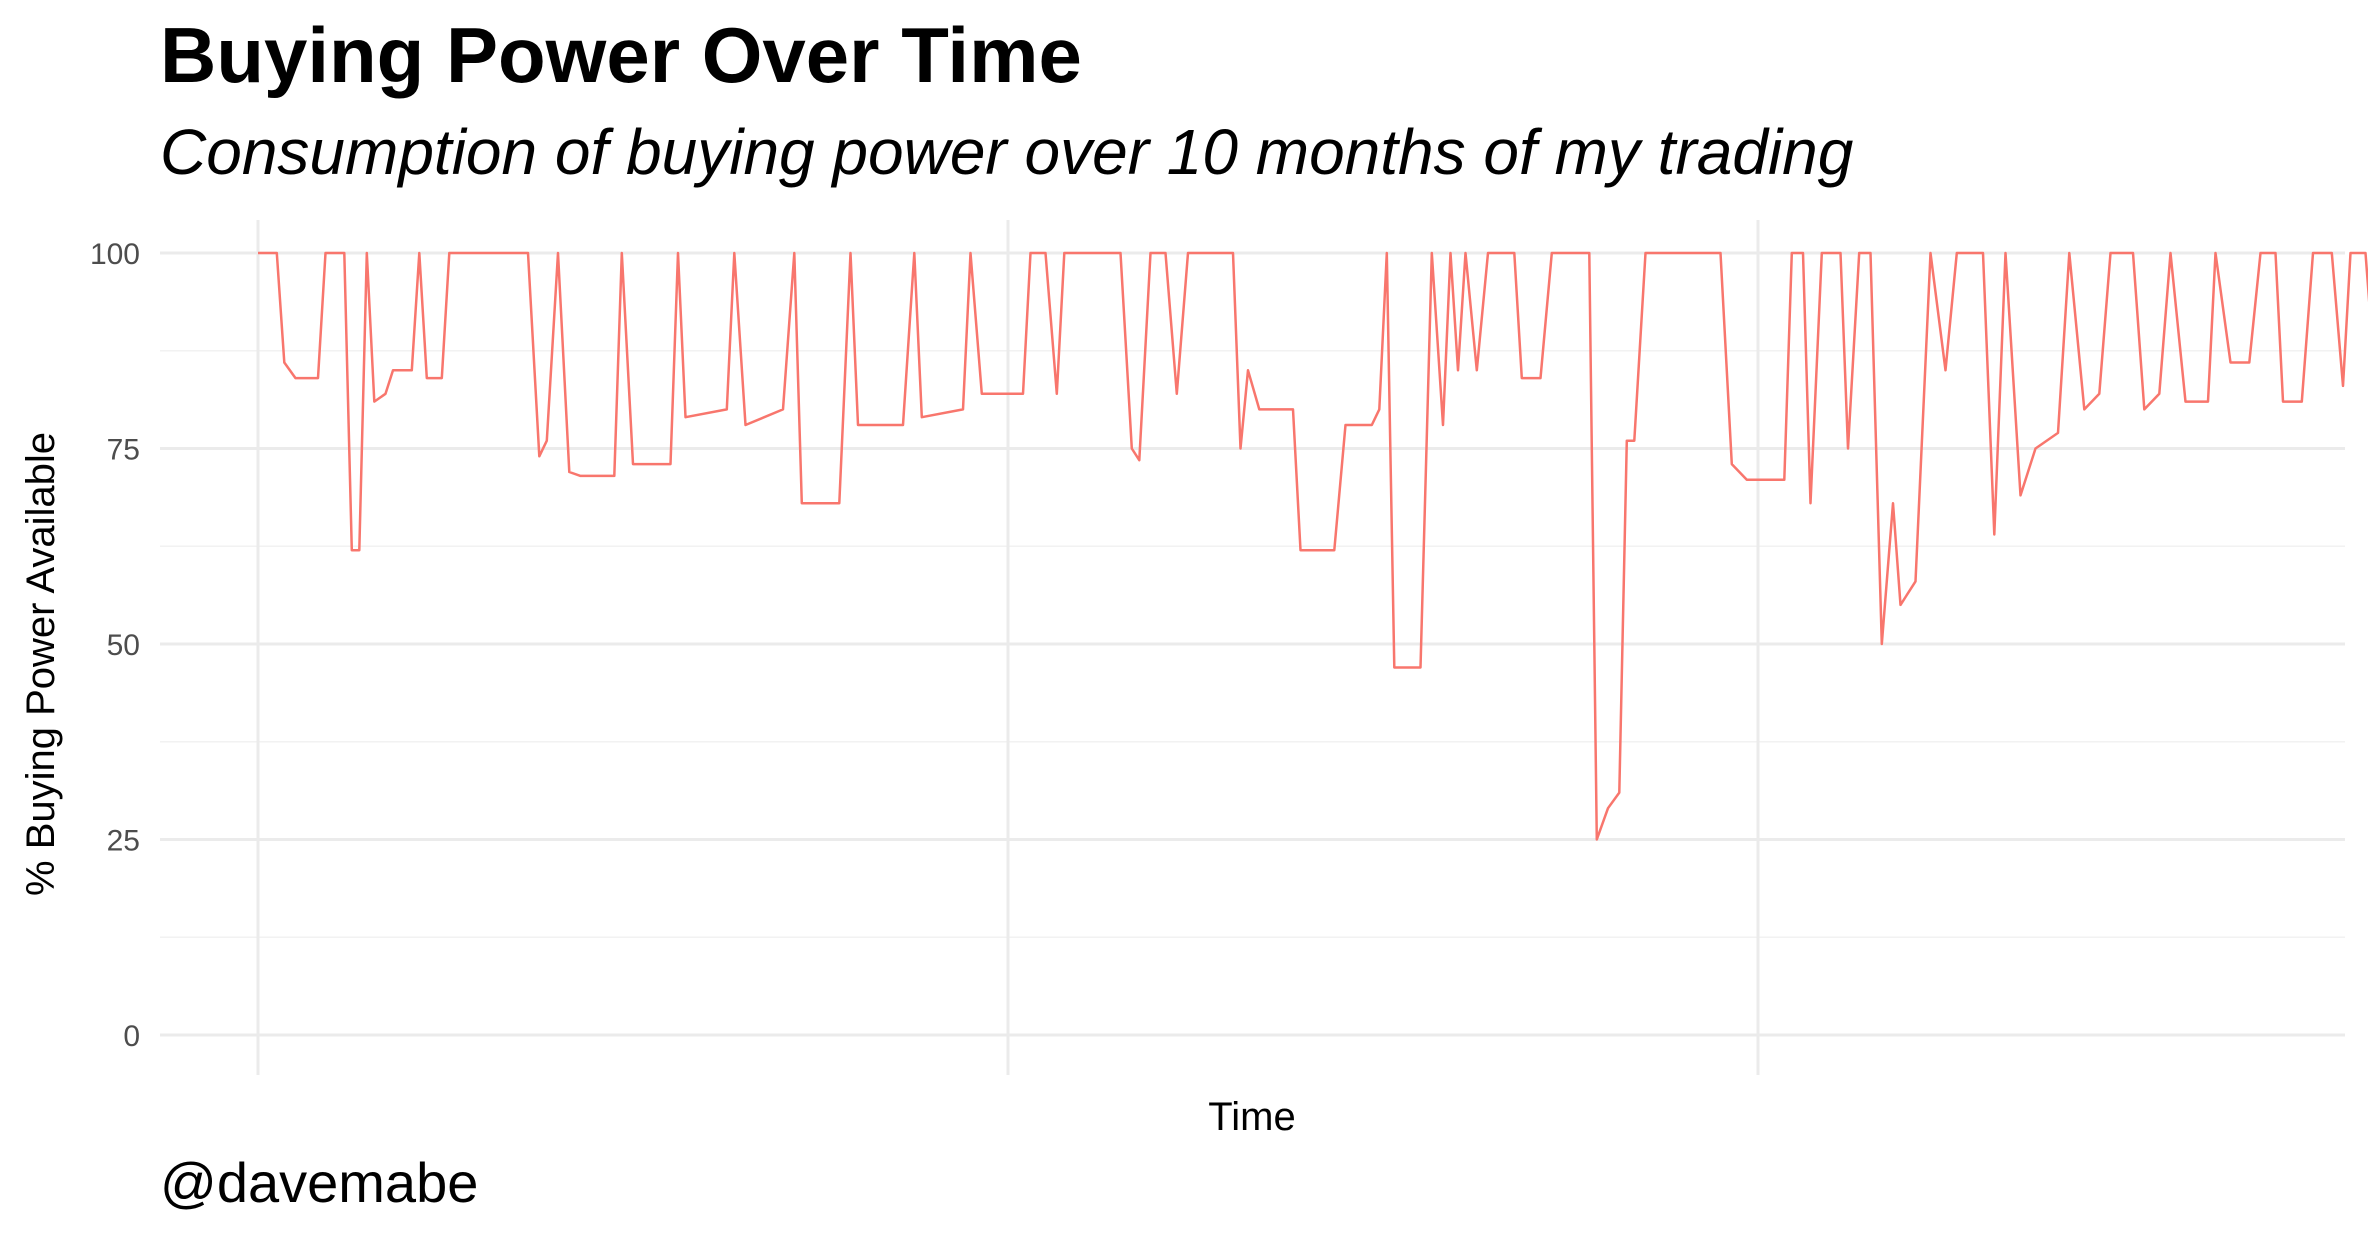 The width and height of the screenshot is (2368, 1240). Describe the element at coordinates (41, 664) in the screenshot. I see `y-axis-label: % Buying Power Available` at that location.